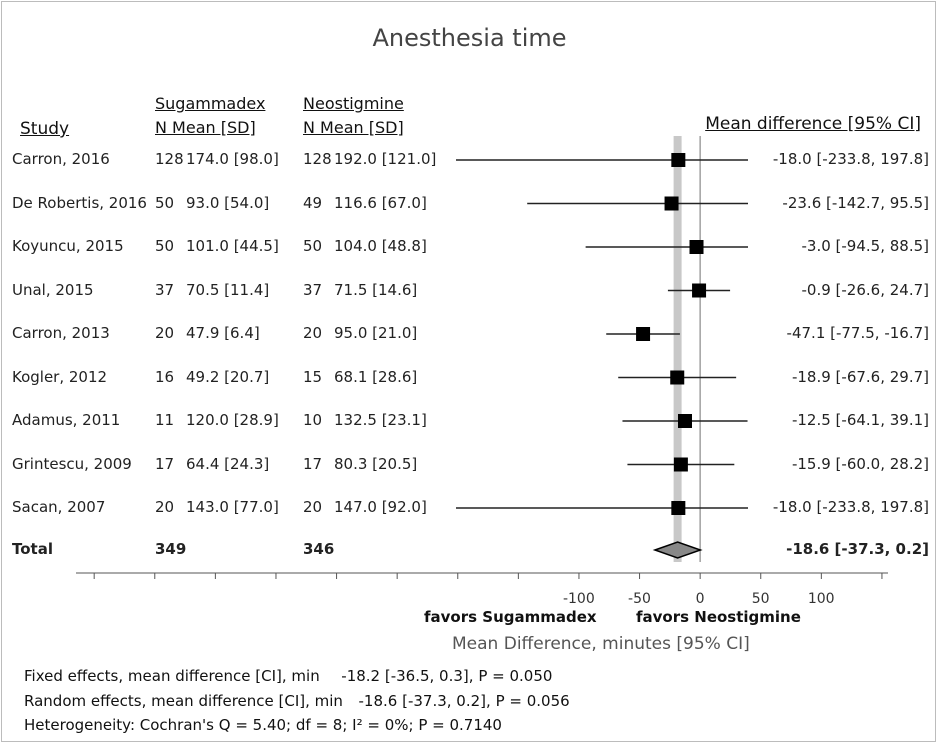 The height and width of the screenshot is (745, 939). Describe the element at coordinates (515, 676) in the screenshot. I see `fixed-effects-p: P = 0.050` at that location.